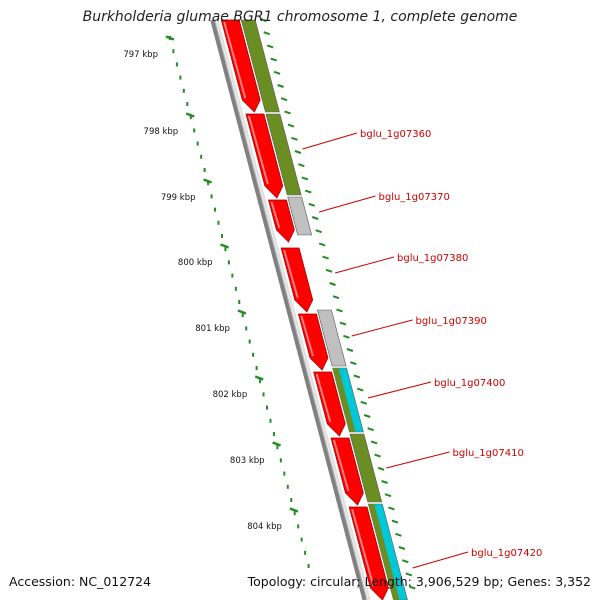 The width and height of the screenshot is (600, 600). I want to click on gene-label: bglu_1g07370, so click(414, 197).